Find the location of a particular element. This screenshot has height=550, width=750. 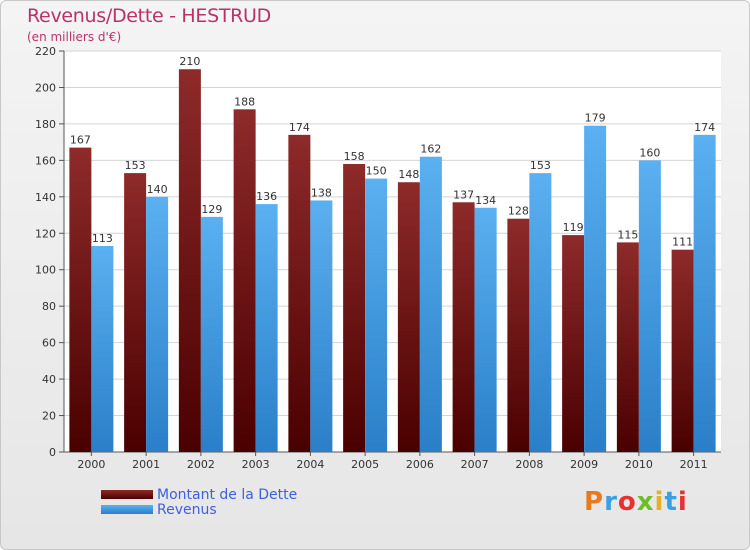

proxiti-logo: Proxiti is located at coordinates (636, 502).